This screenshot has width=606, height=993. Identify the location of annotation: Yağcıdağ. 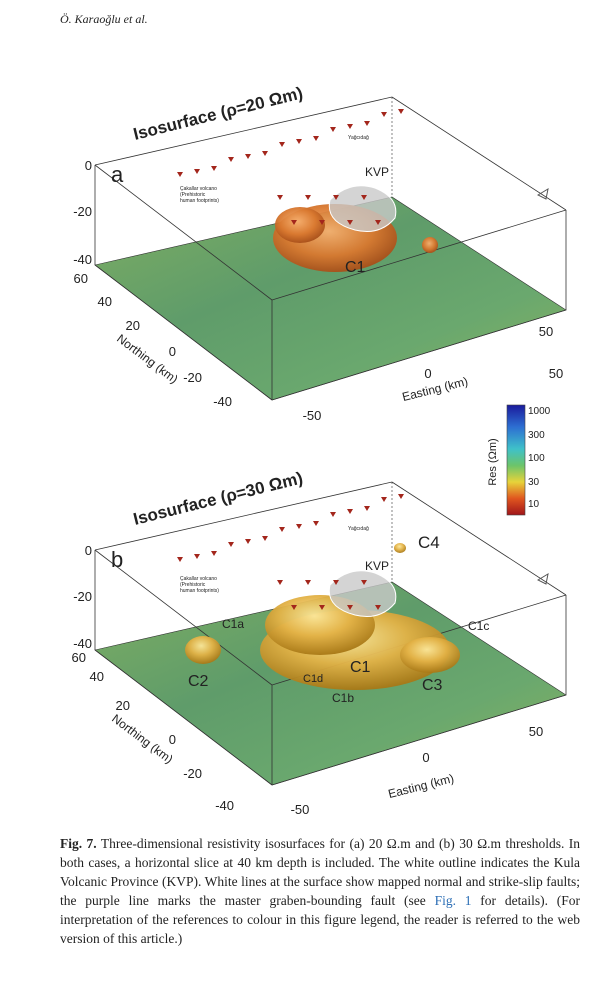
(358, 138).